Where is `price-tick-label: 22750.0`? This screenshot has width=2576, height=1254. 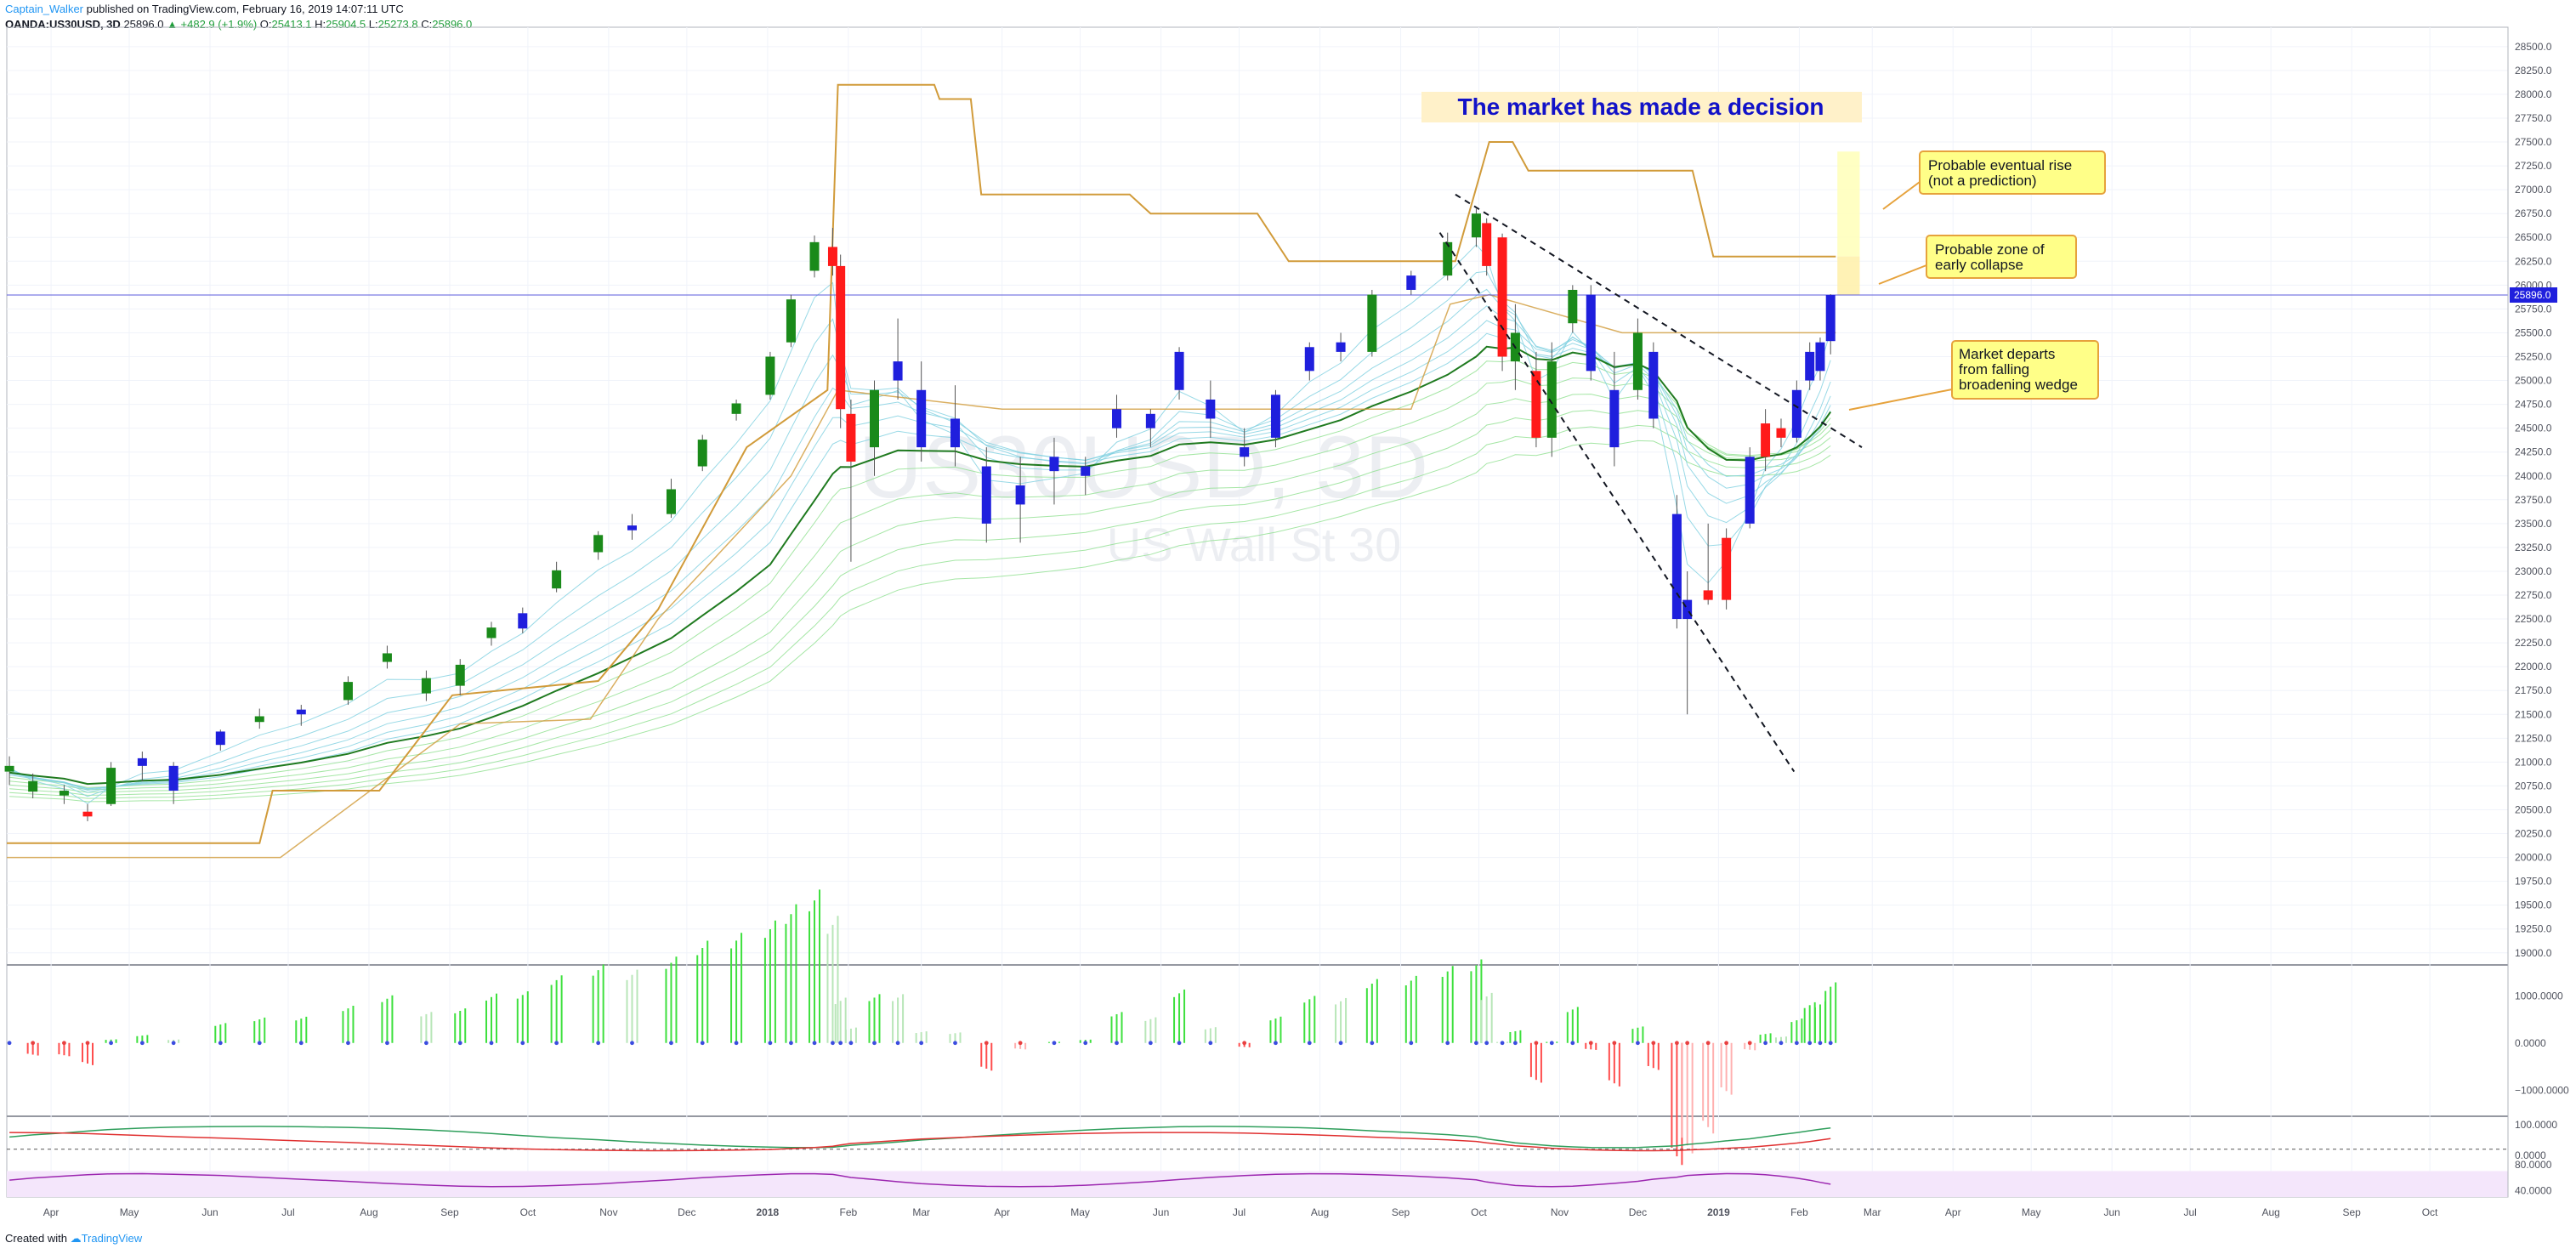
price-tick-label: 22750.0 is located at coordinates (2534, 595).